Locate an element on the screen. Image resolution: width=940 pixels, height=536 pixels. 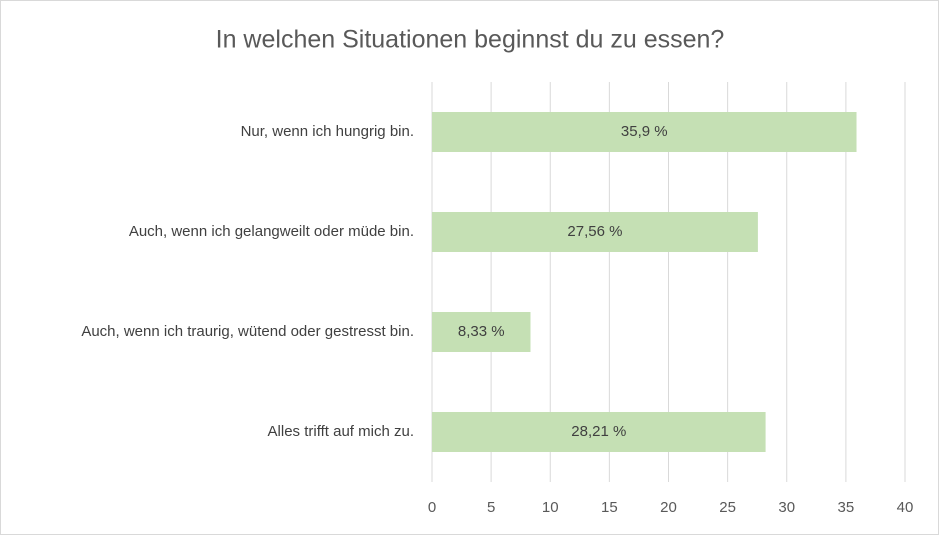
x-tick-label: 30 is located at coordinates (786, 507).